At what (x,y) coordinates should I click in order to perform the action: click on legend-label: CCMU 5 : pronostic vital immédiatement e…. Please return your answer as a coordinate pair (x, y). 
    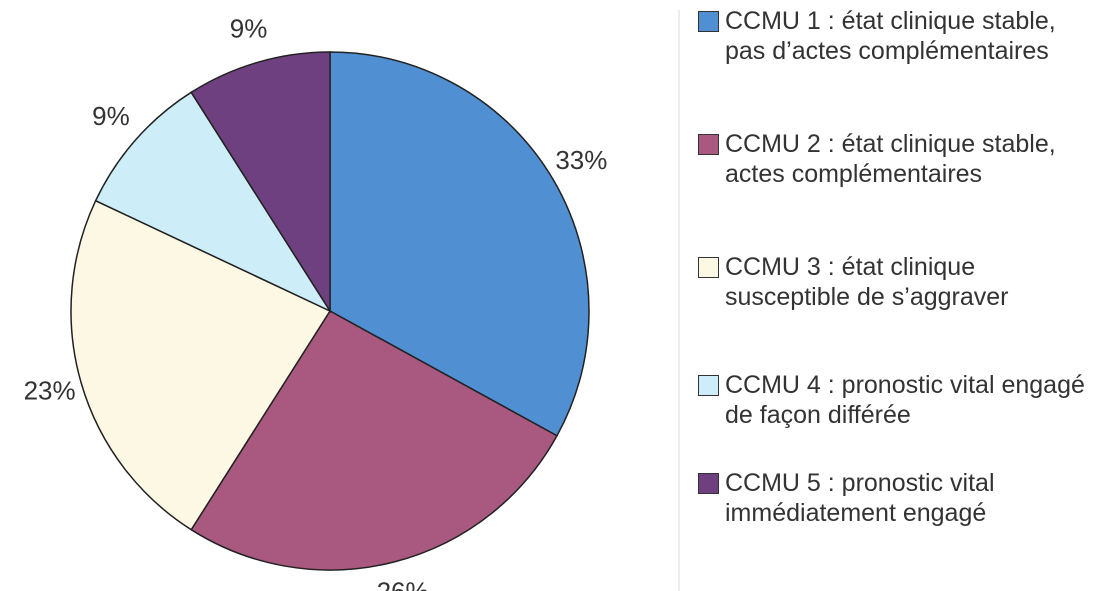
    Looking at the image, I should click on (860, 498).